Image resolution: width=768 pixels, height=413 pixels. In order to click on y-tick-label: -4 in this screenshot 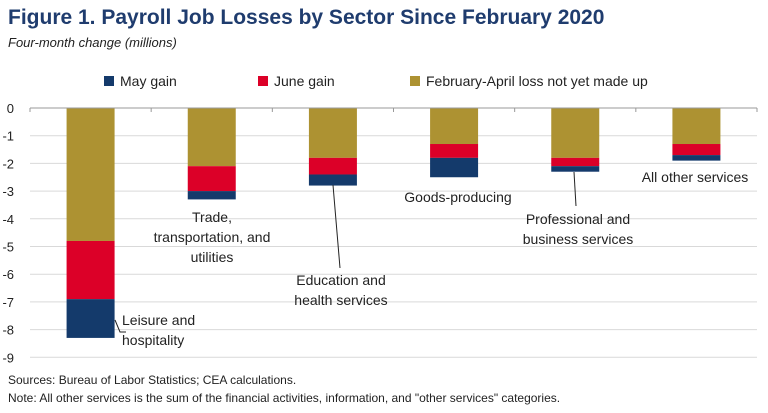, I will do `click(8, 219)`.